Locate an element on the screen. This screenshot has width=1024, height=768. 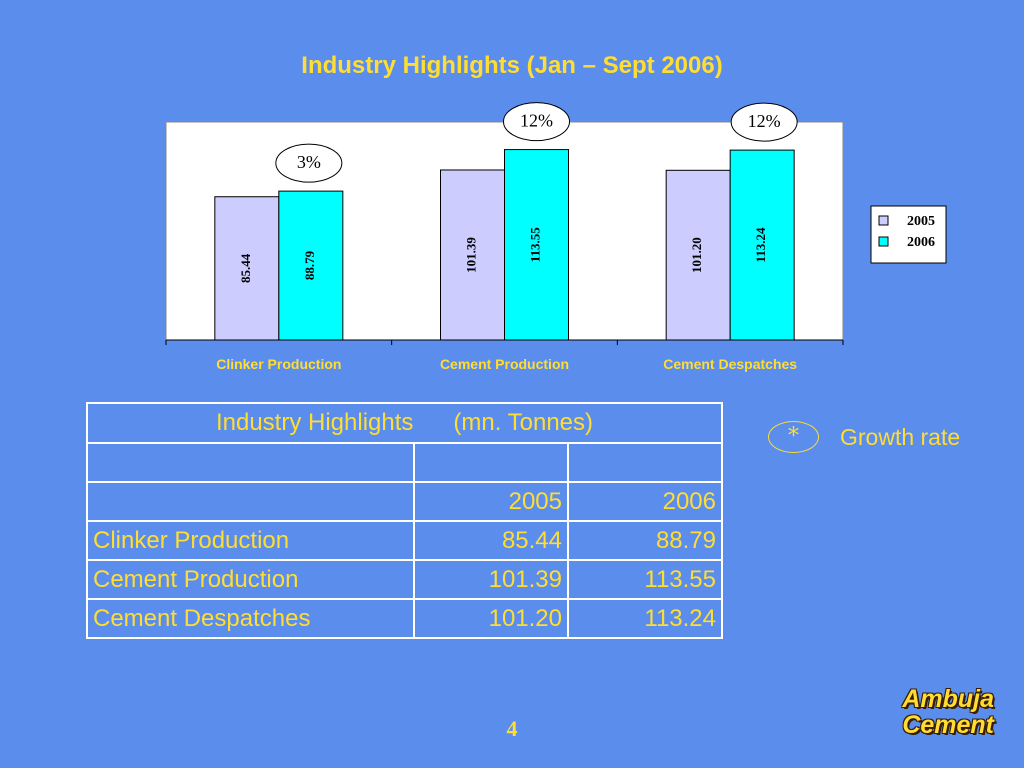
bar-value-label: 113.55 is located at coordinates (534, 245).